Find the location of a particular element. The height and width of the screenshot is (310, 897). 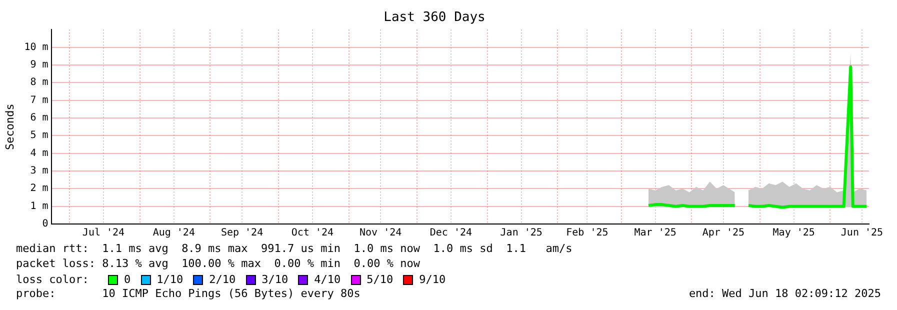

text: median rtt: 1.1 ms avg 8.9 ms max 991.7 us min 1.0 ms now 1.0 ms sd 1.1 am/s is located at coordinates (295, 249).